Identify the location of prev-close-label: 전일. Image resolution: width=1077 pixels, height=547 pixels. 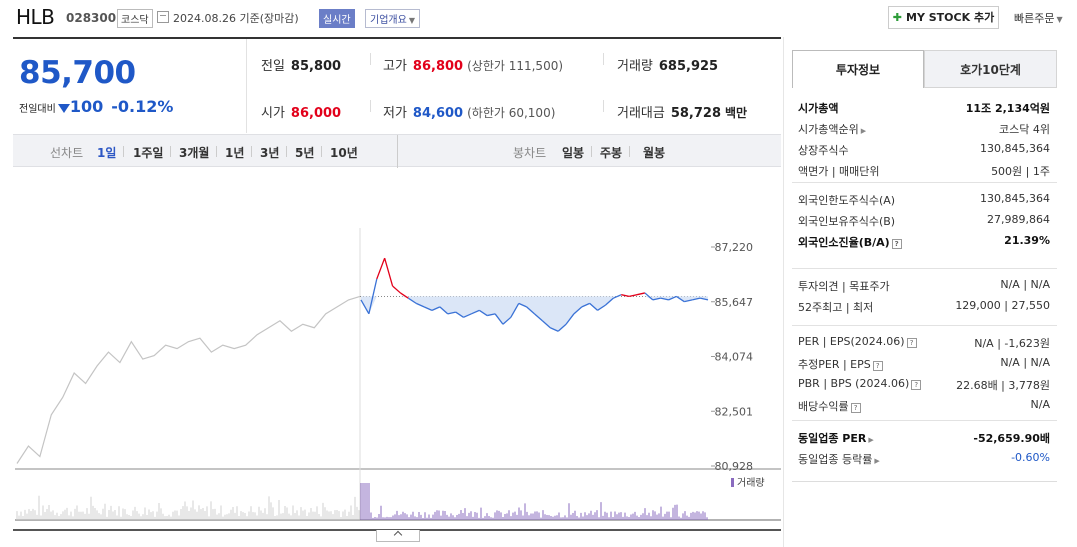
(273, 66).